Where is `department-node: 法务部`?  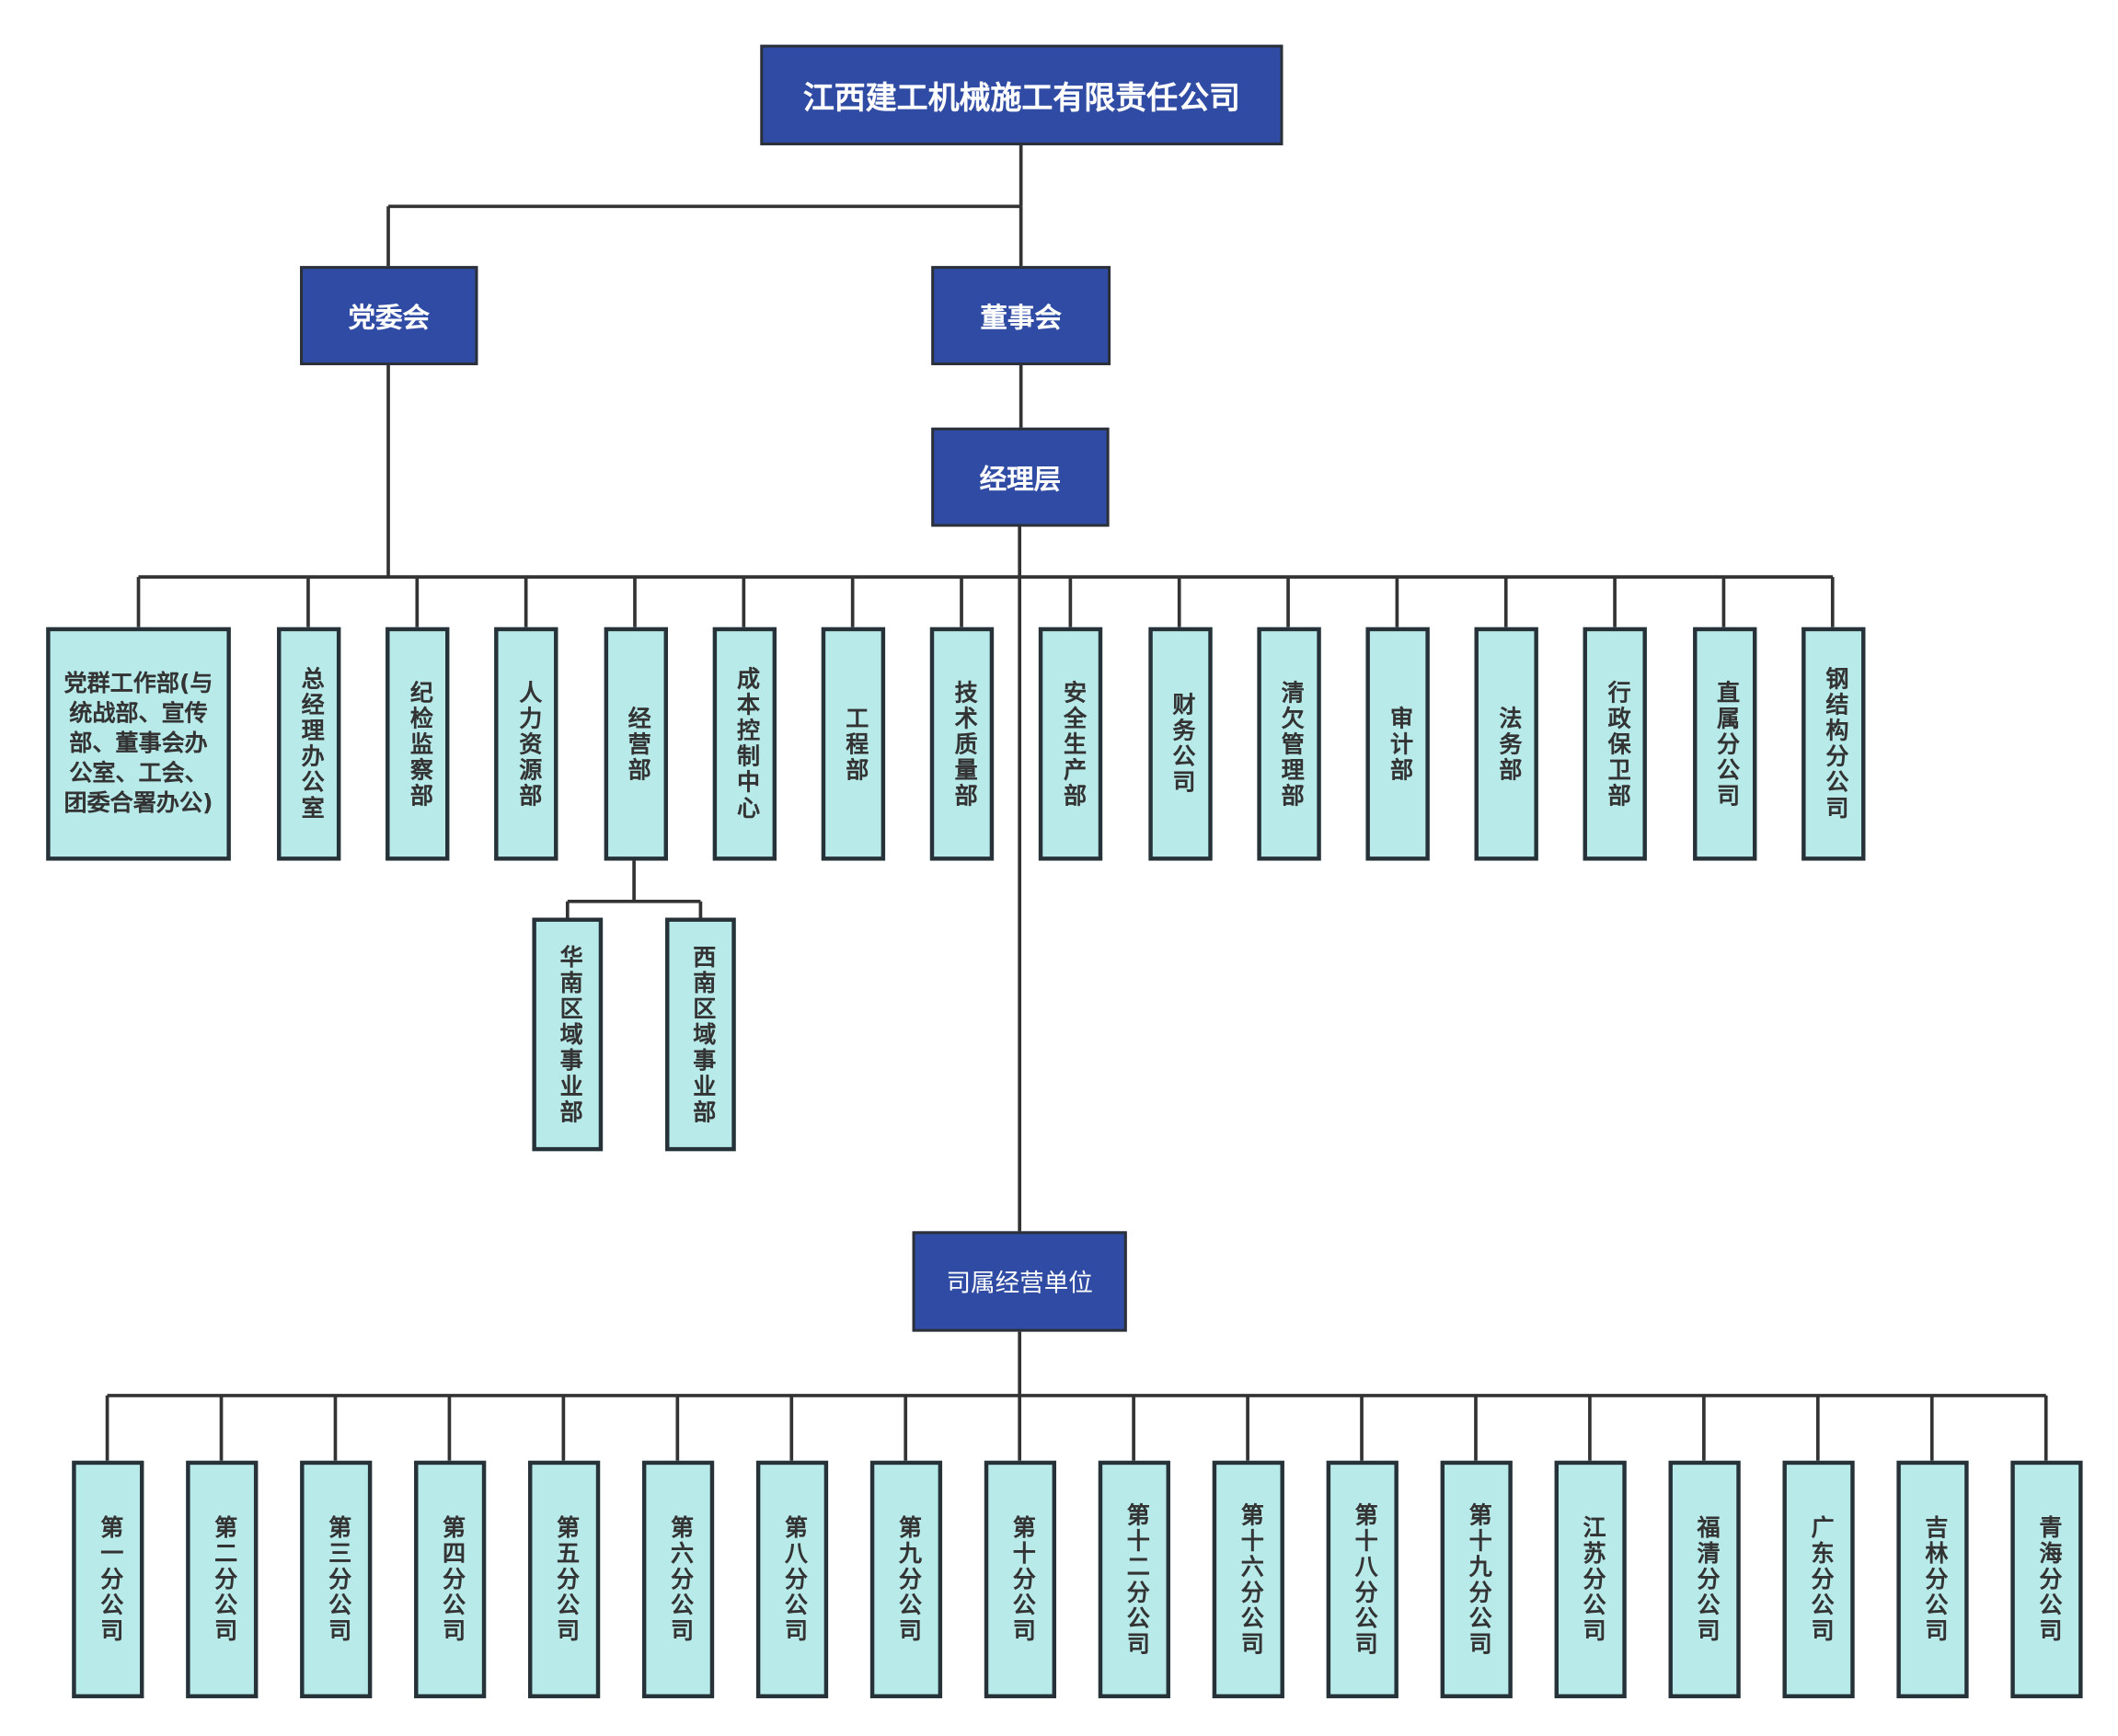
department-node: 法务部 is located at coordinates (1506, 744).